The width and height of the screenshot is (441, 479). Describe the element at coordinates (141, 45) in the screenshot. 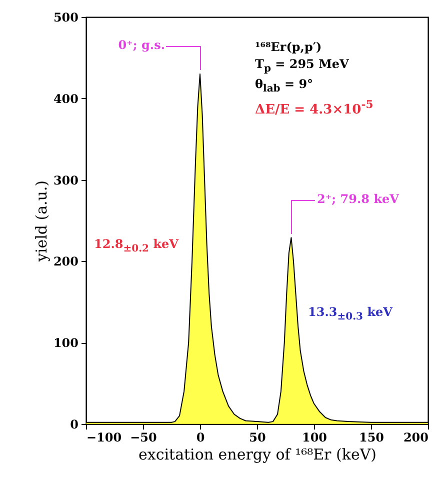

I see `annotation: 0⁺; g.s.` at that location.